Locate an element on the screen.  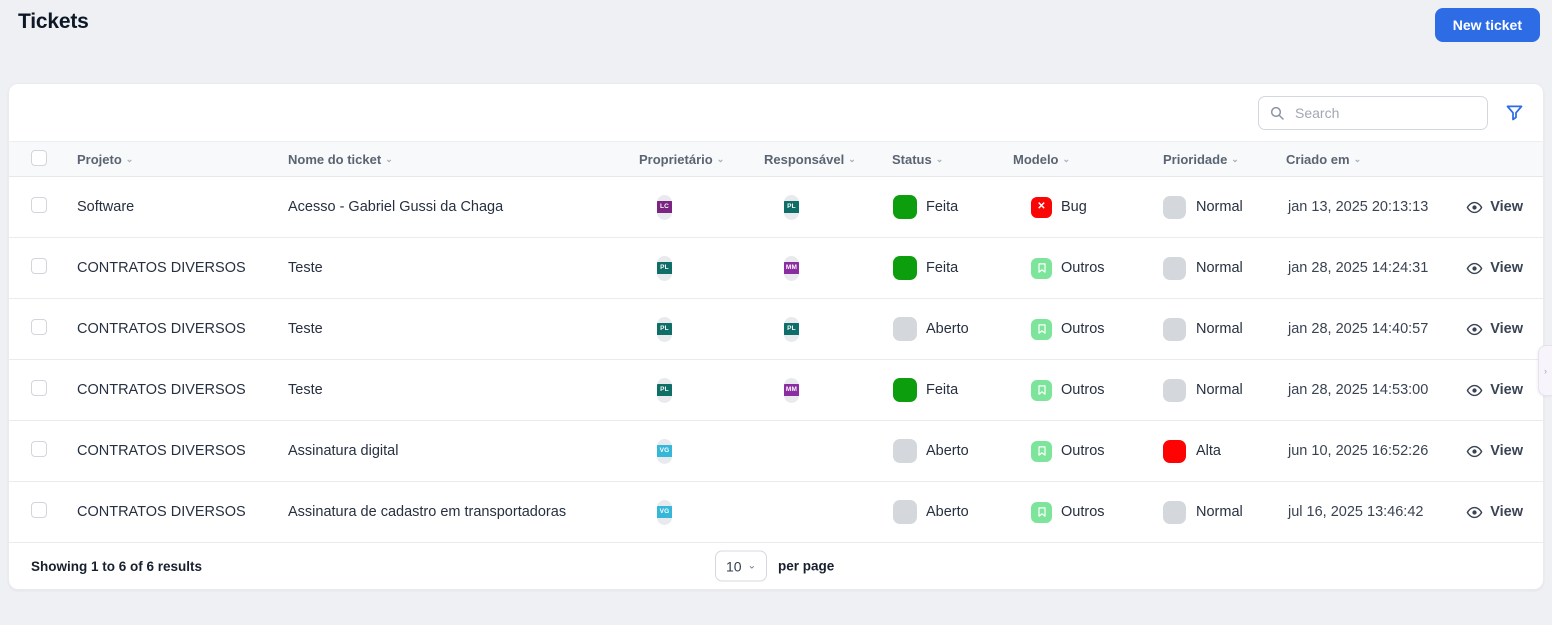
owner-initials: LC is located at coordinates (664, 207).